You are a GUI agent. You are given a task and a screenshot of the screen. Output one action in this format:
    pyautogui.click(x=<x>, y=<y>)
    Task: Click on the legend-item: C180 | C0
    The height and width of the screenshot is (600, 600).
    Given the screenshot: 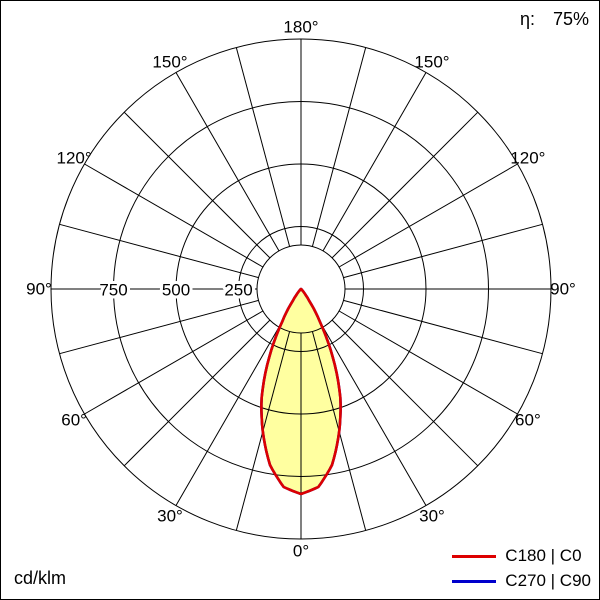 What is the action you would take?
    pyautogui.click(x=517, y=556)
    